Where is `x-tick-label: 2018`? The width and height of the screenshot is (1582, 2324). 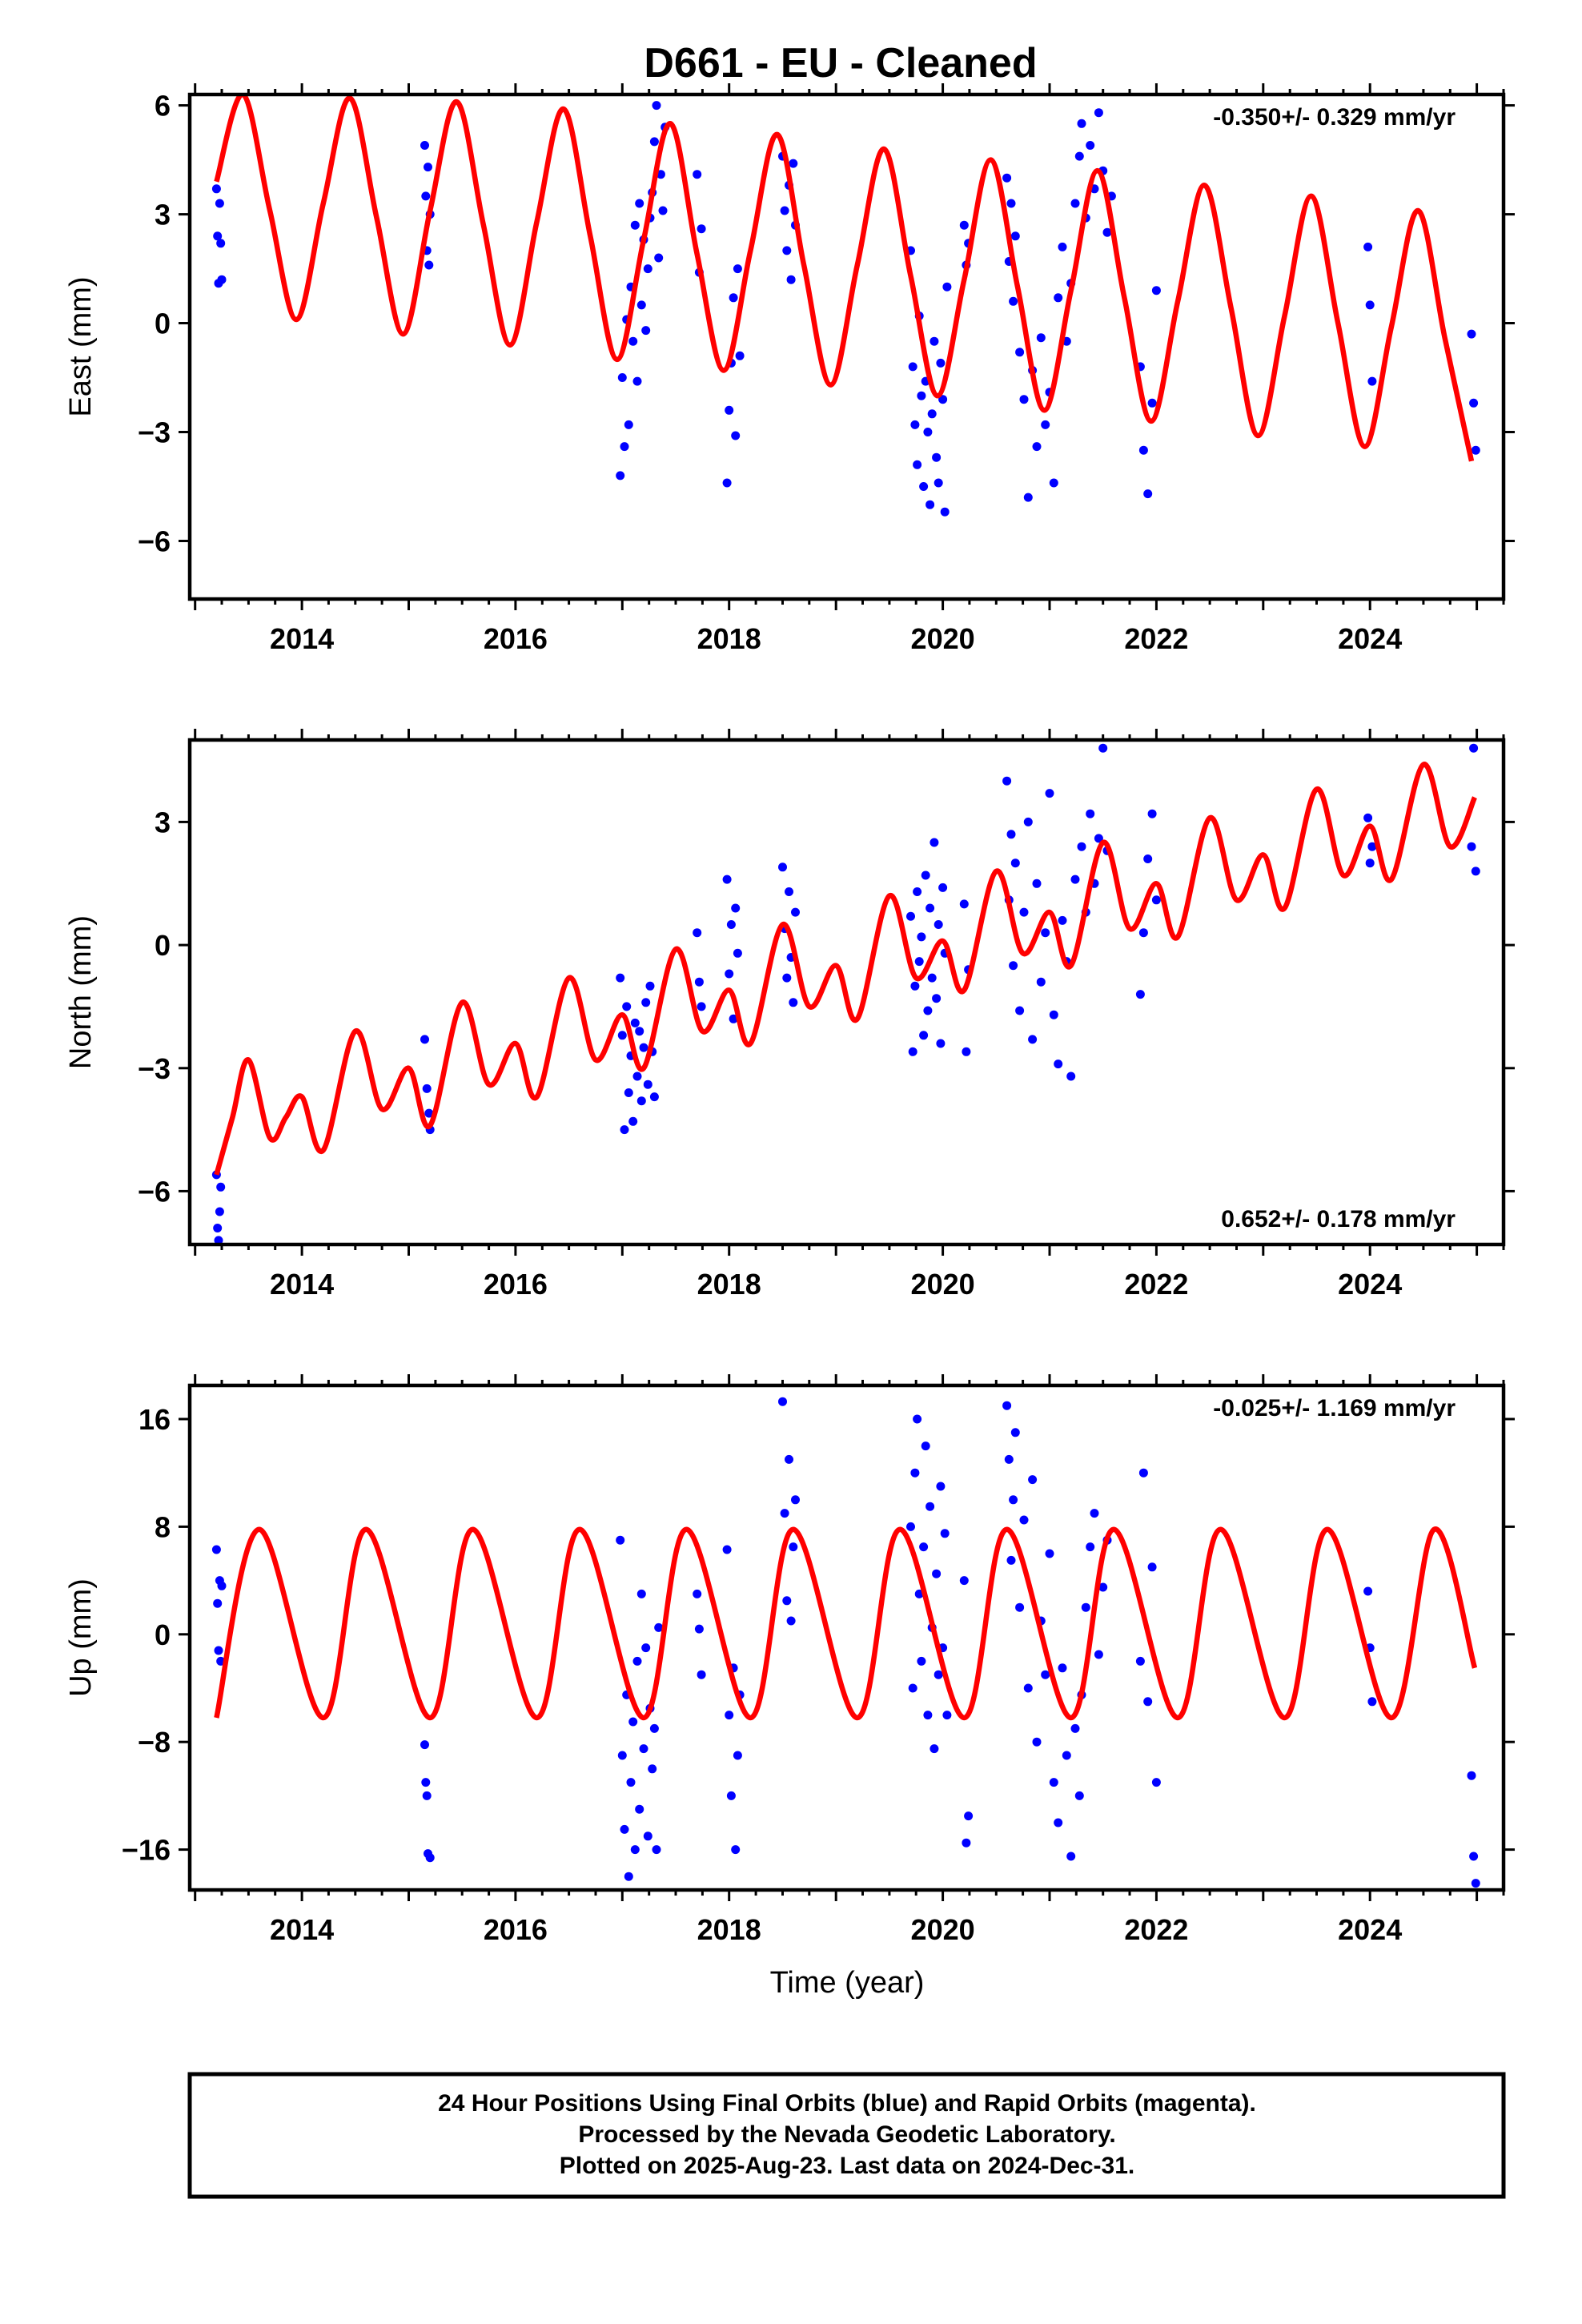
x-tick-label: 2018 is located at coordinates (729, 1929).